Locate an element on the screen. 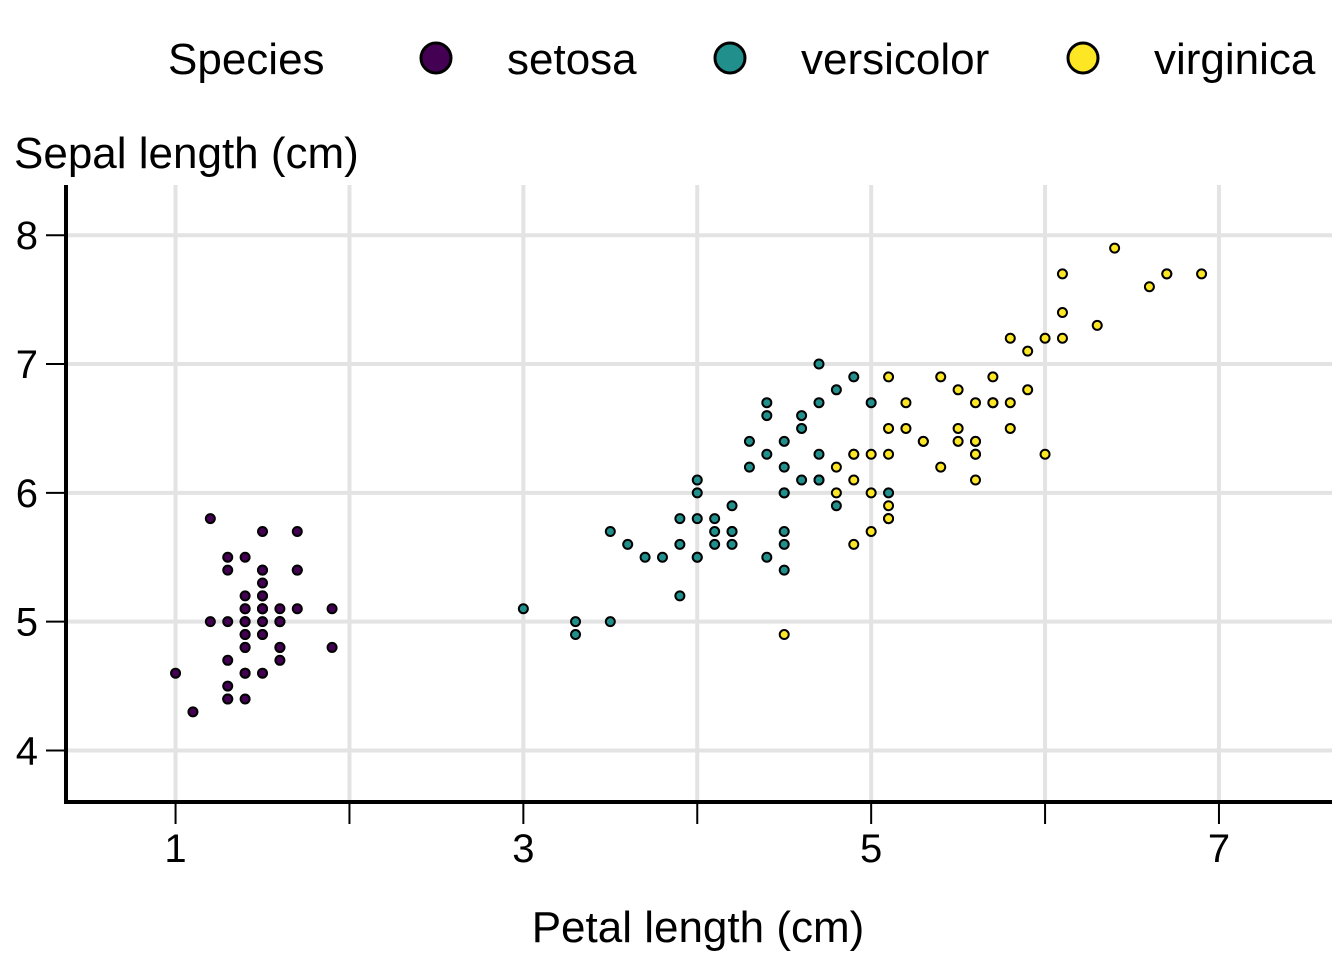 The height and width of the screenshot is (960, 1344). y-tick-label: 5 is located at coordinates (27, 623).